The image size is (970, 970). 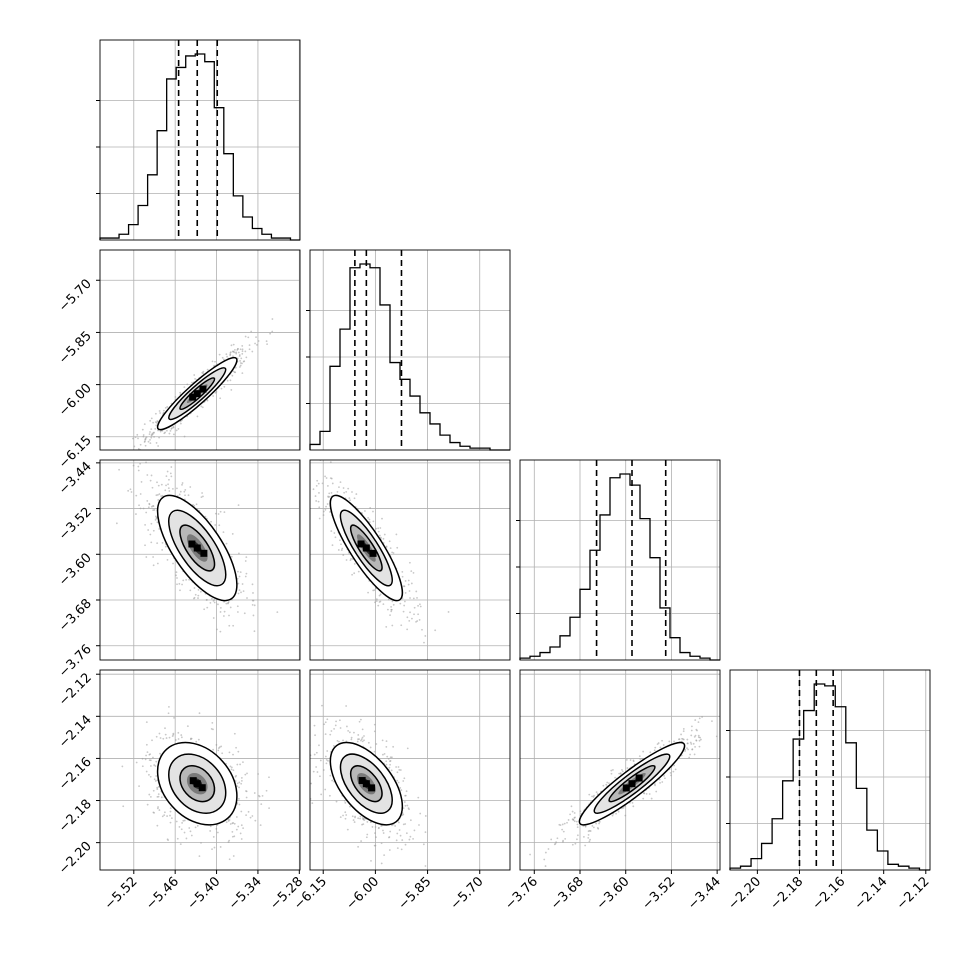 What do you see at coordinates (913, 893) in the screenshot?
I see `x-tick-label: −2.12` at bounding box center [913, 893].